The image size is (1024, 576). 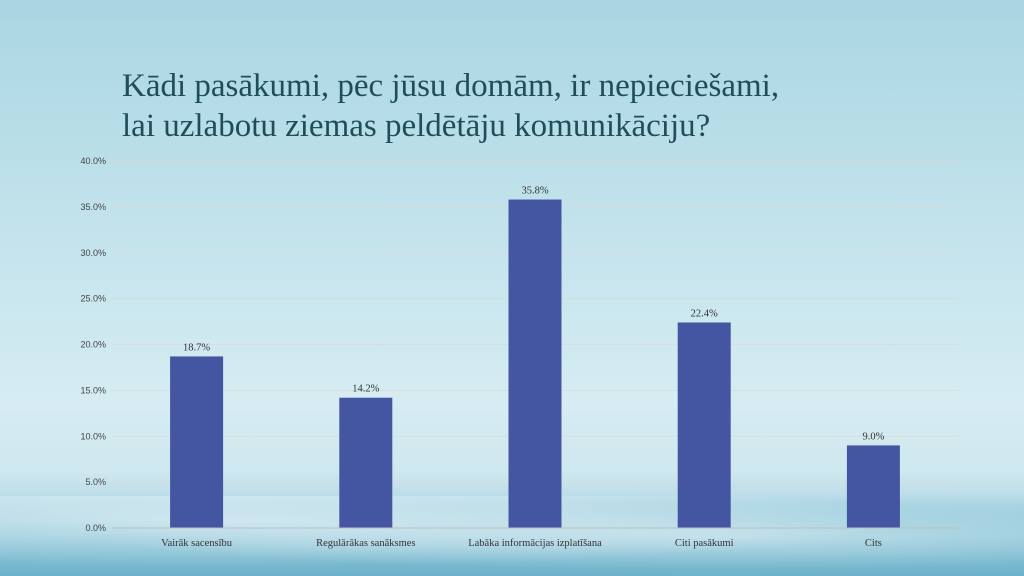 I want to click on category-label: Cits, so click(x=873, y=543).